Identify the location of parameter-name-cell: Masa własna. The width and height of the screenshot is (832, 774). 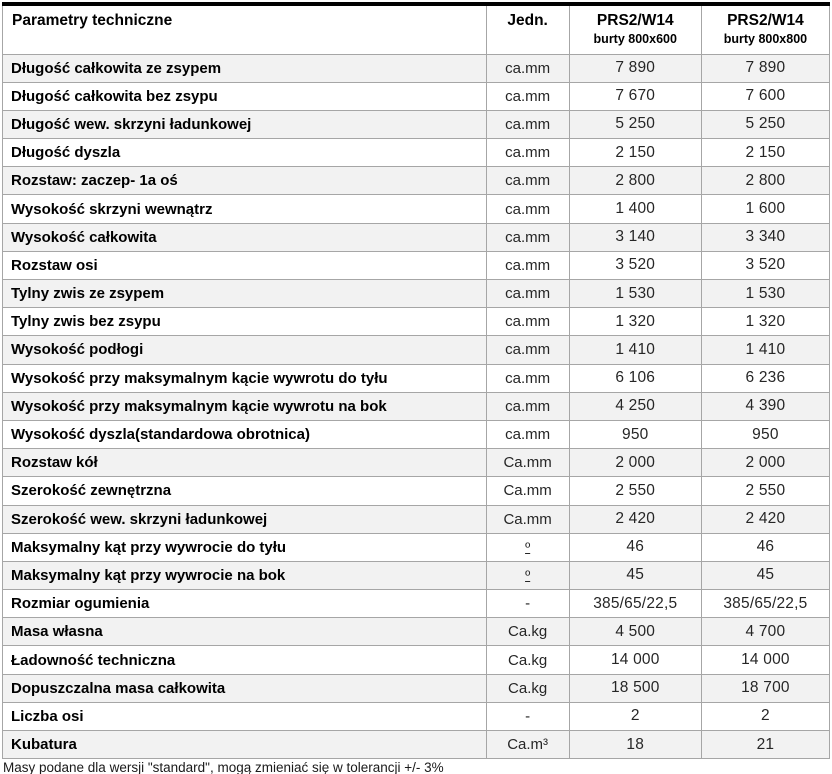
(244, 632).